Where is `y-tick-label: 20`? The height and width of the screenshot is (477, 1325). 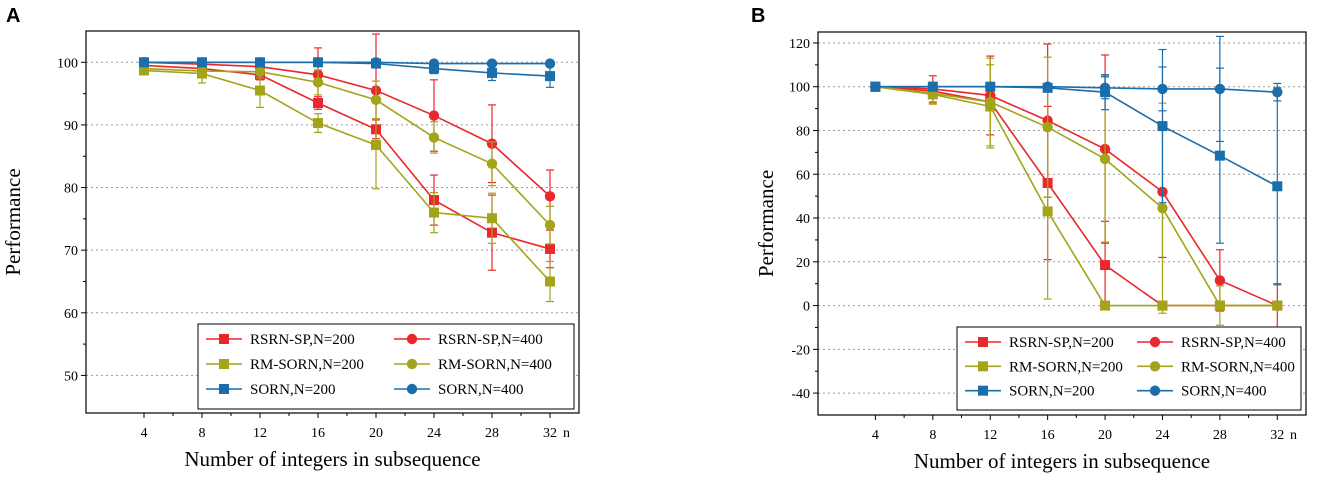 y-tick-label: 20 is located at coordinates (803, 263).